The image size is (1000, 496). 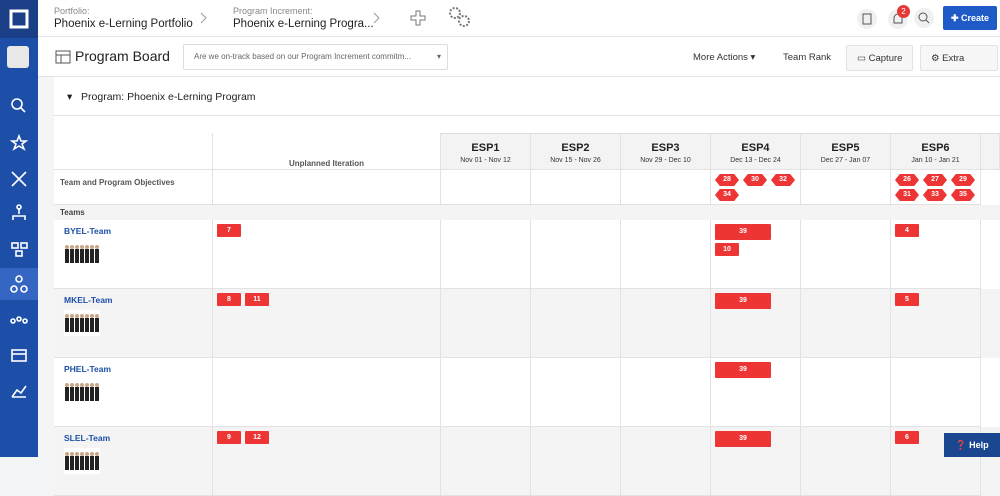 What do you see at coordinates (19, 199) in the screenshot?
I see `sidebar-icons` at bounding box center [19, 199].